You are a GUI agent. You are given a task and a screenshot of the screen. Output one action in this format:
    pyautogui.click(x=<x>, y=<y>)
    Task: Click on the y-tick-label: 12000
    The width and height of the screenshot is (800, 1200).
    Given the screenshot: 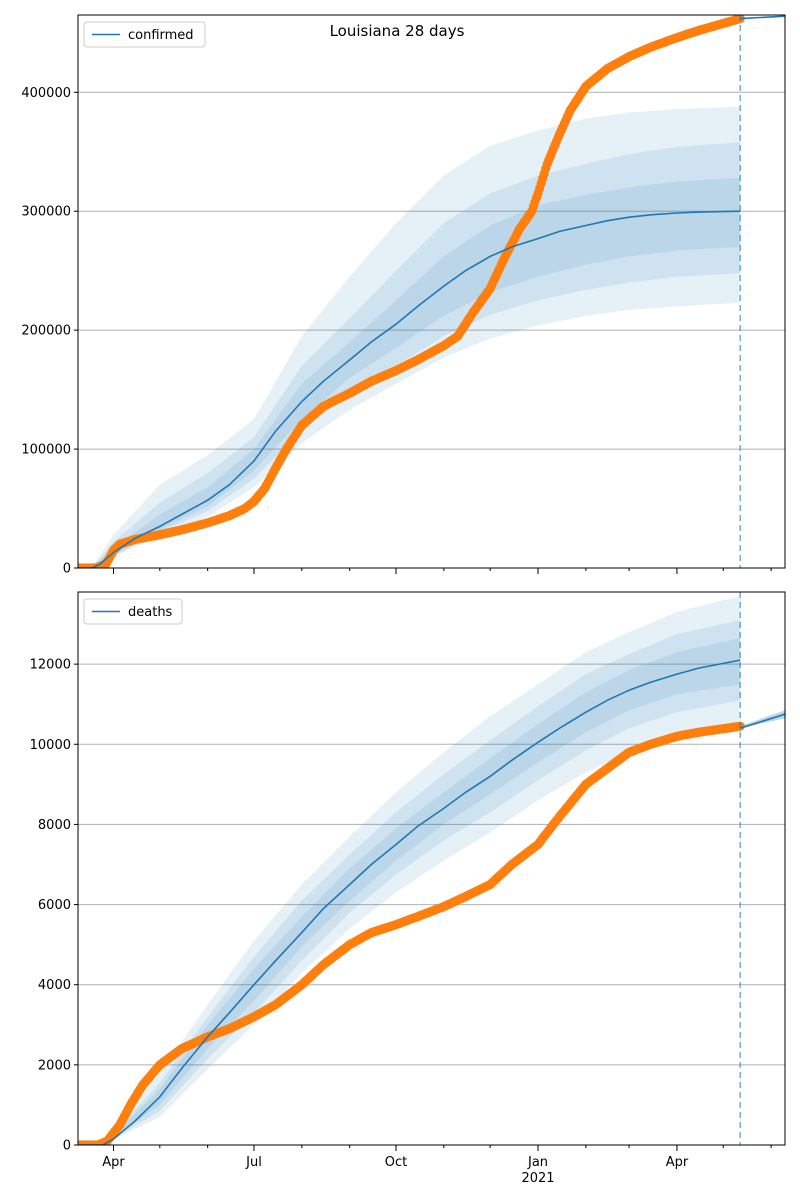 What is the action you would take?
    pyautogui.click(x=50, y=665)
    